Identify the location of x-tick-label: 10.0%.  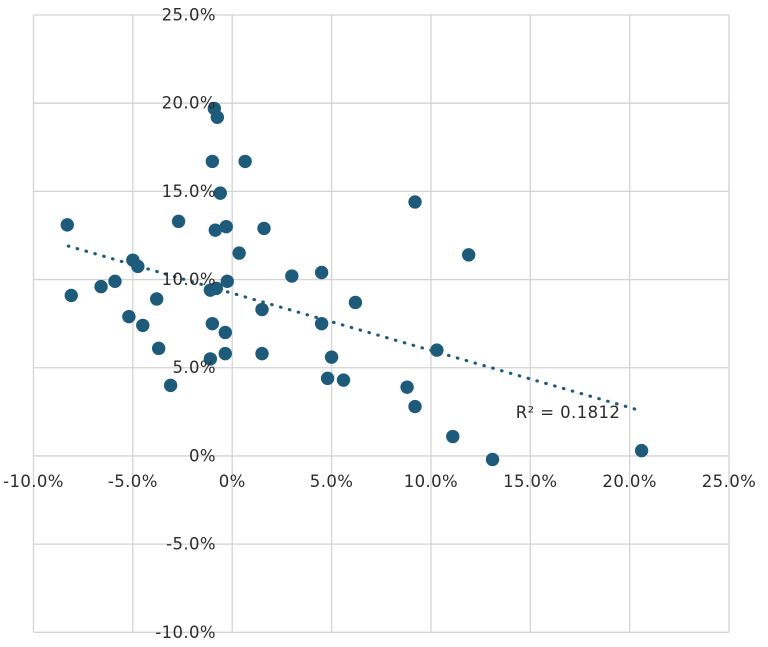
(431, 481).